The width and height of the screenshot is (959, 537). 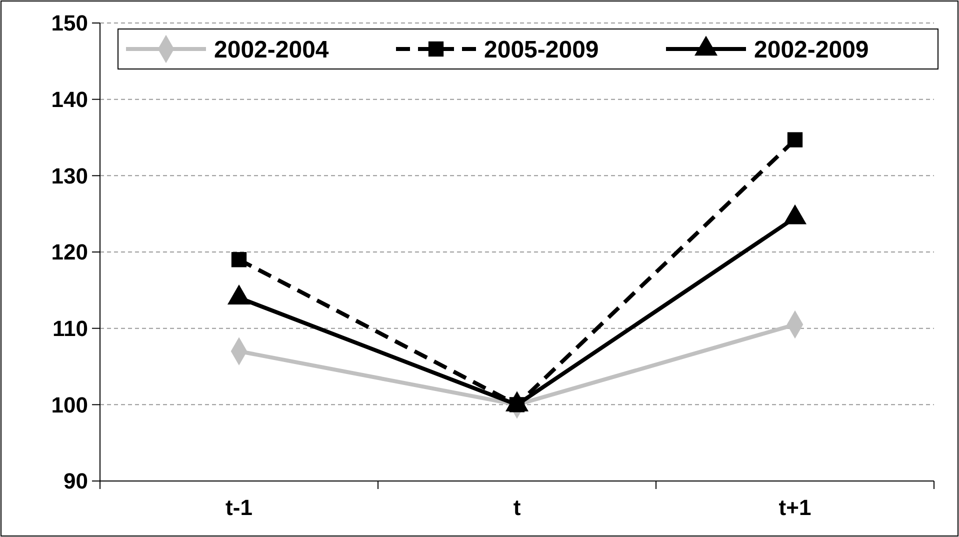 What do you see at coordinates (69, 252) in the screenshot?
I see `y-tick-label: 120` at bounding box center [69, 252].